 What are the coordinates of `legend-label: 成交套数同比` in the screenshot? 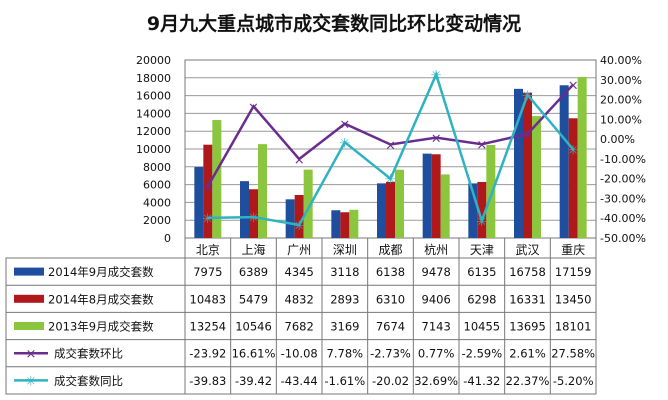 It's located at (88, 381).